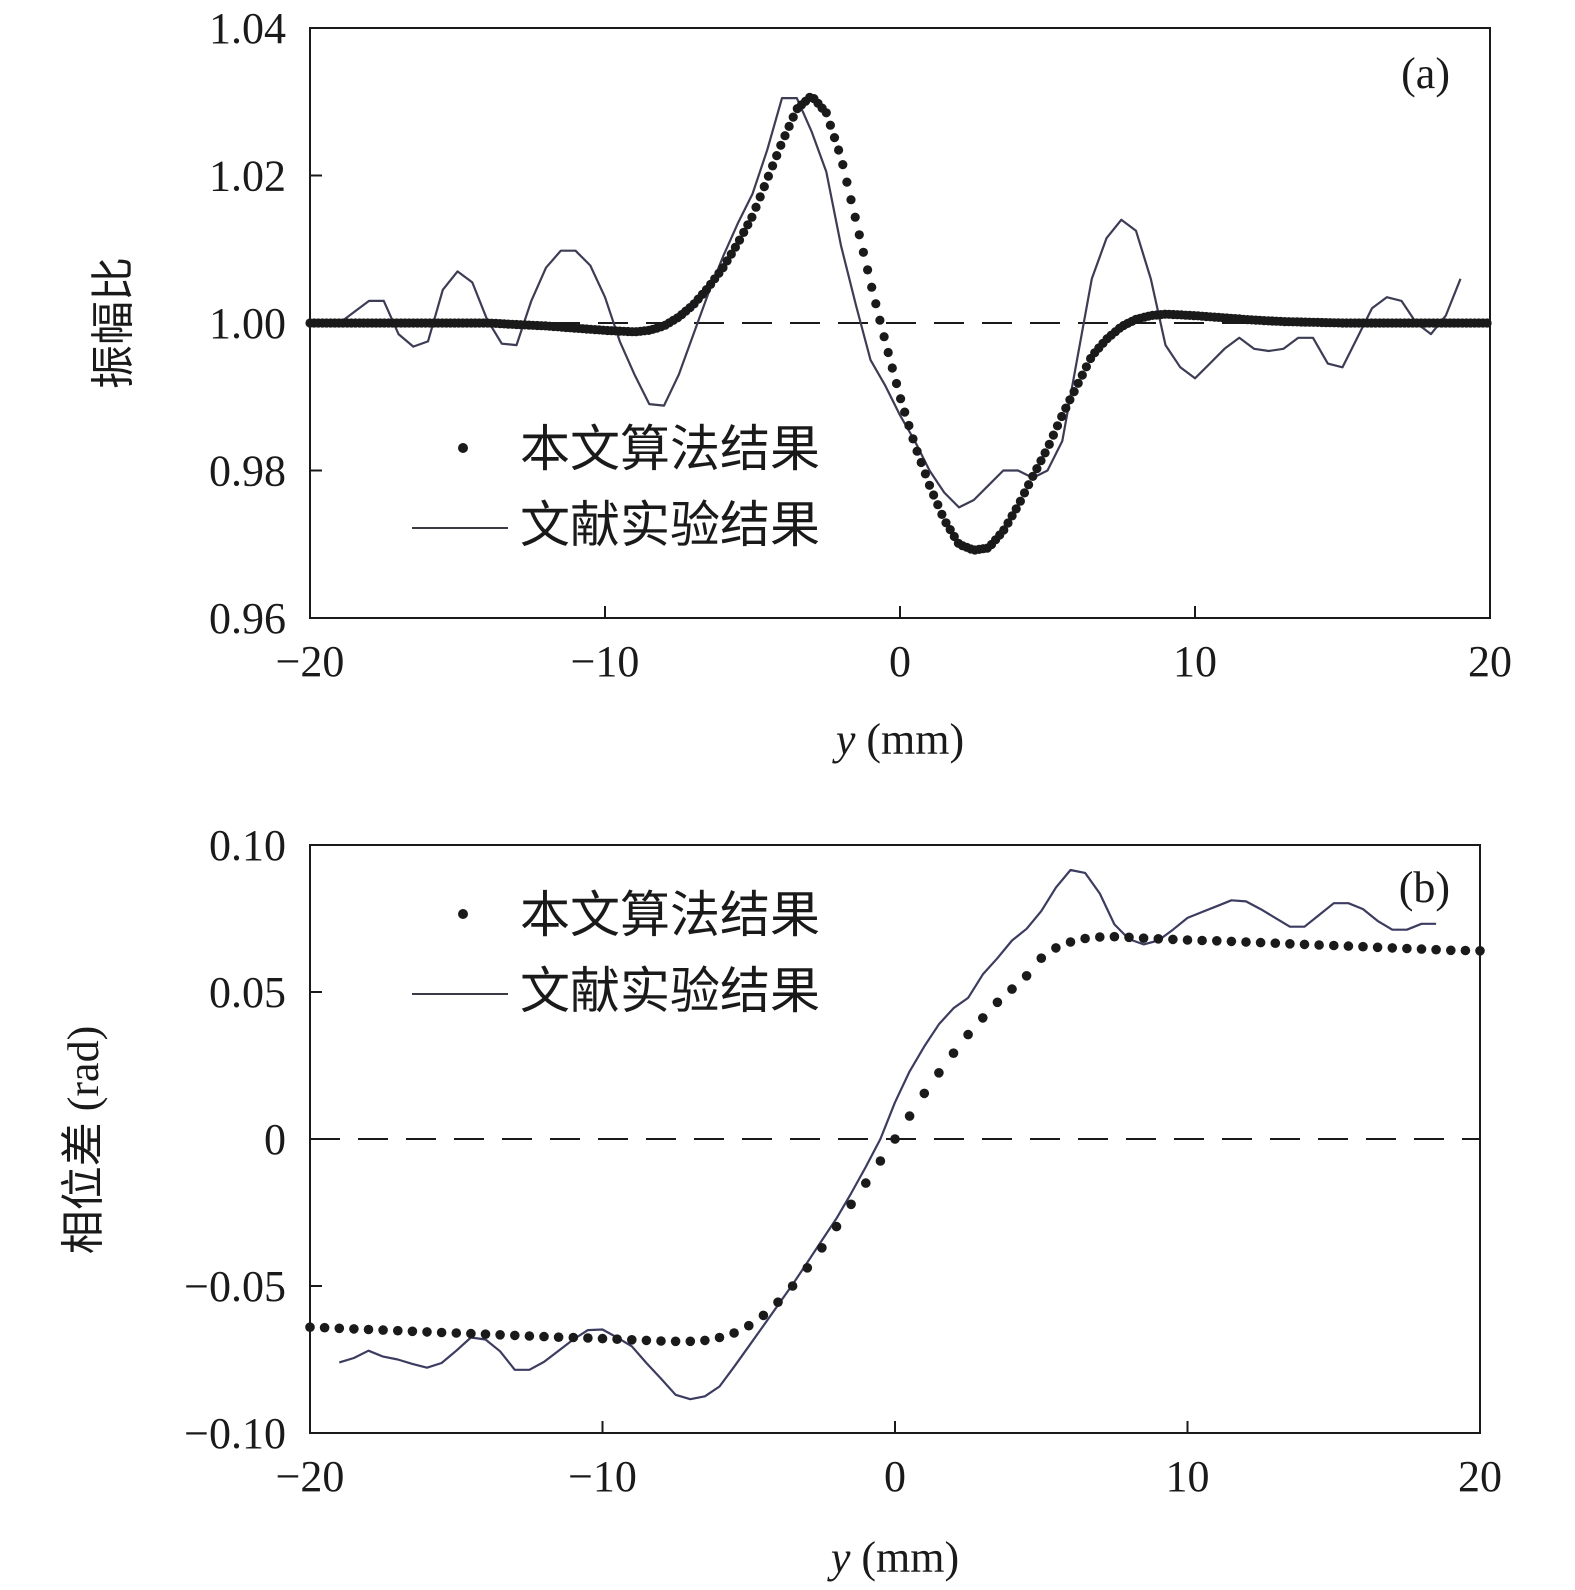  What do you see at coordinates (616, 487) in the screenshot?
I see `legend-a: 本文算法结果 文献实验结果` at bounding box center [616, 487].